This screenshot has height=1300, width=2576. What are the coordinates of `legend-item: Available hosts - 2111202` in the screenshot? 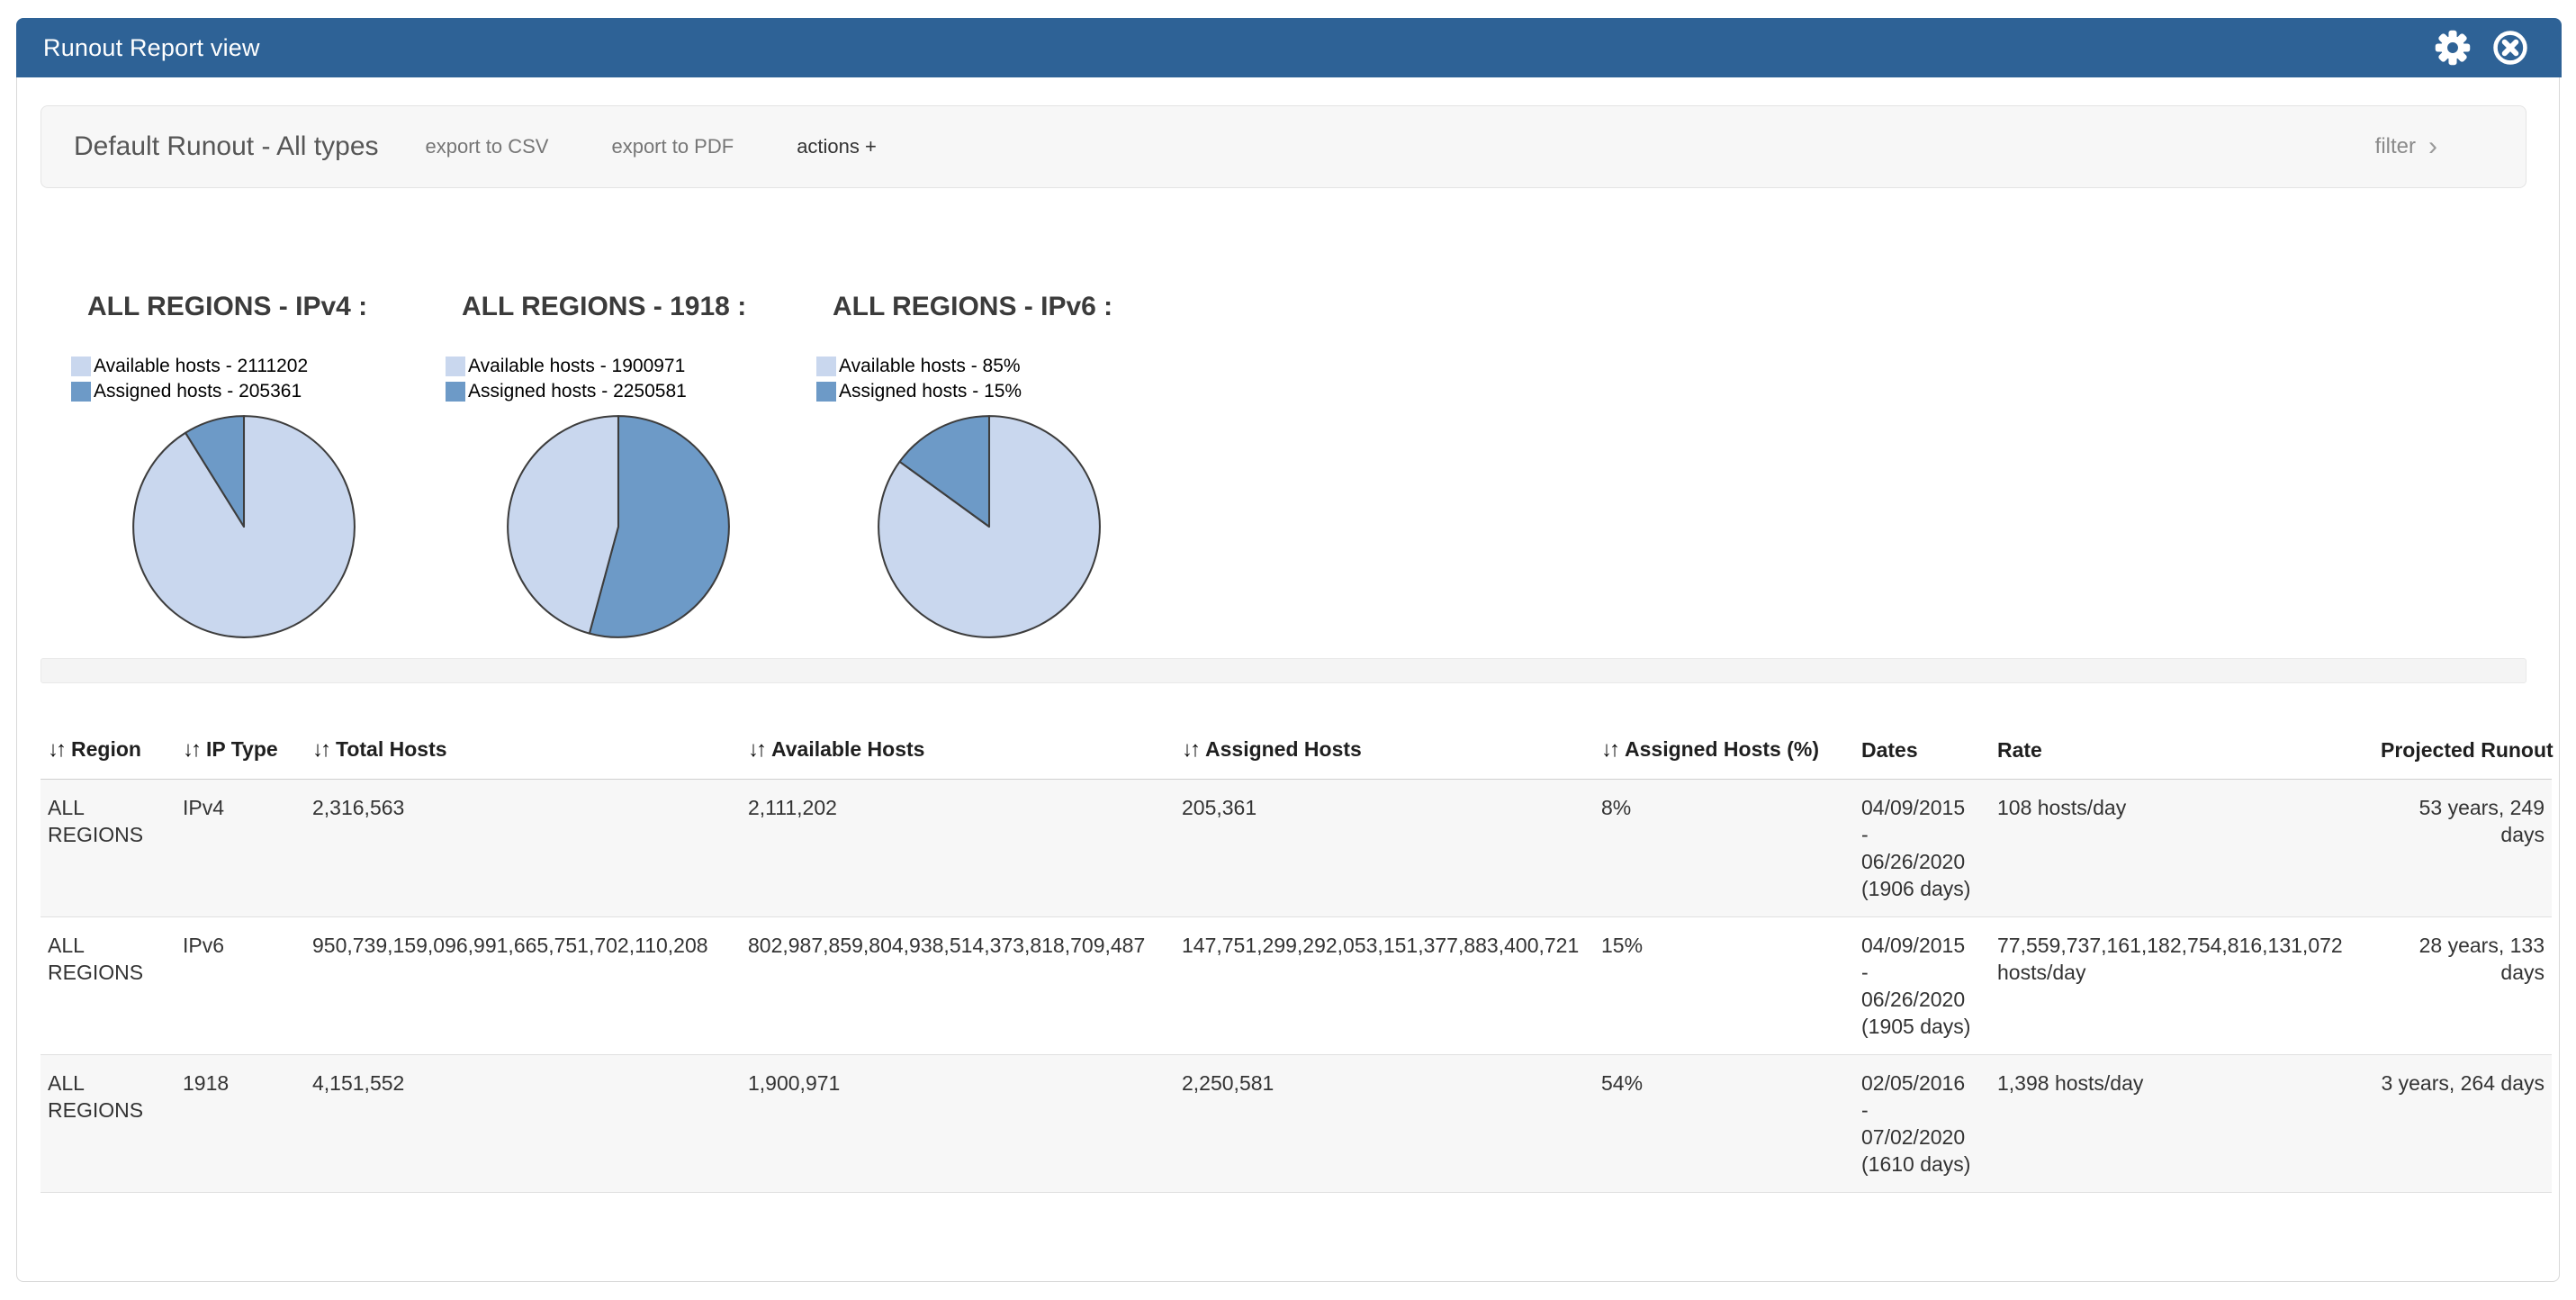 It's located at (244, 366).